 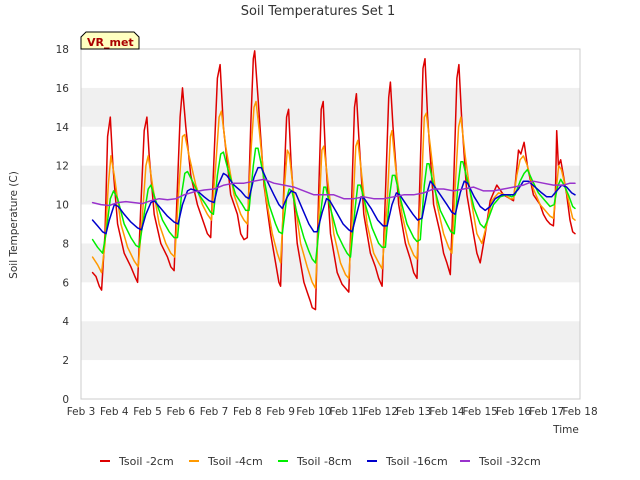 I want to click on legend-label: Tsoil -32cm, so click(x=509, y=461).